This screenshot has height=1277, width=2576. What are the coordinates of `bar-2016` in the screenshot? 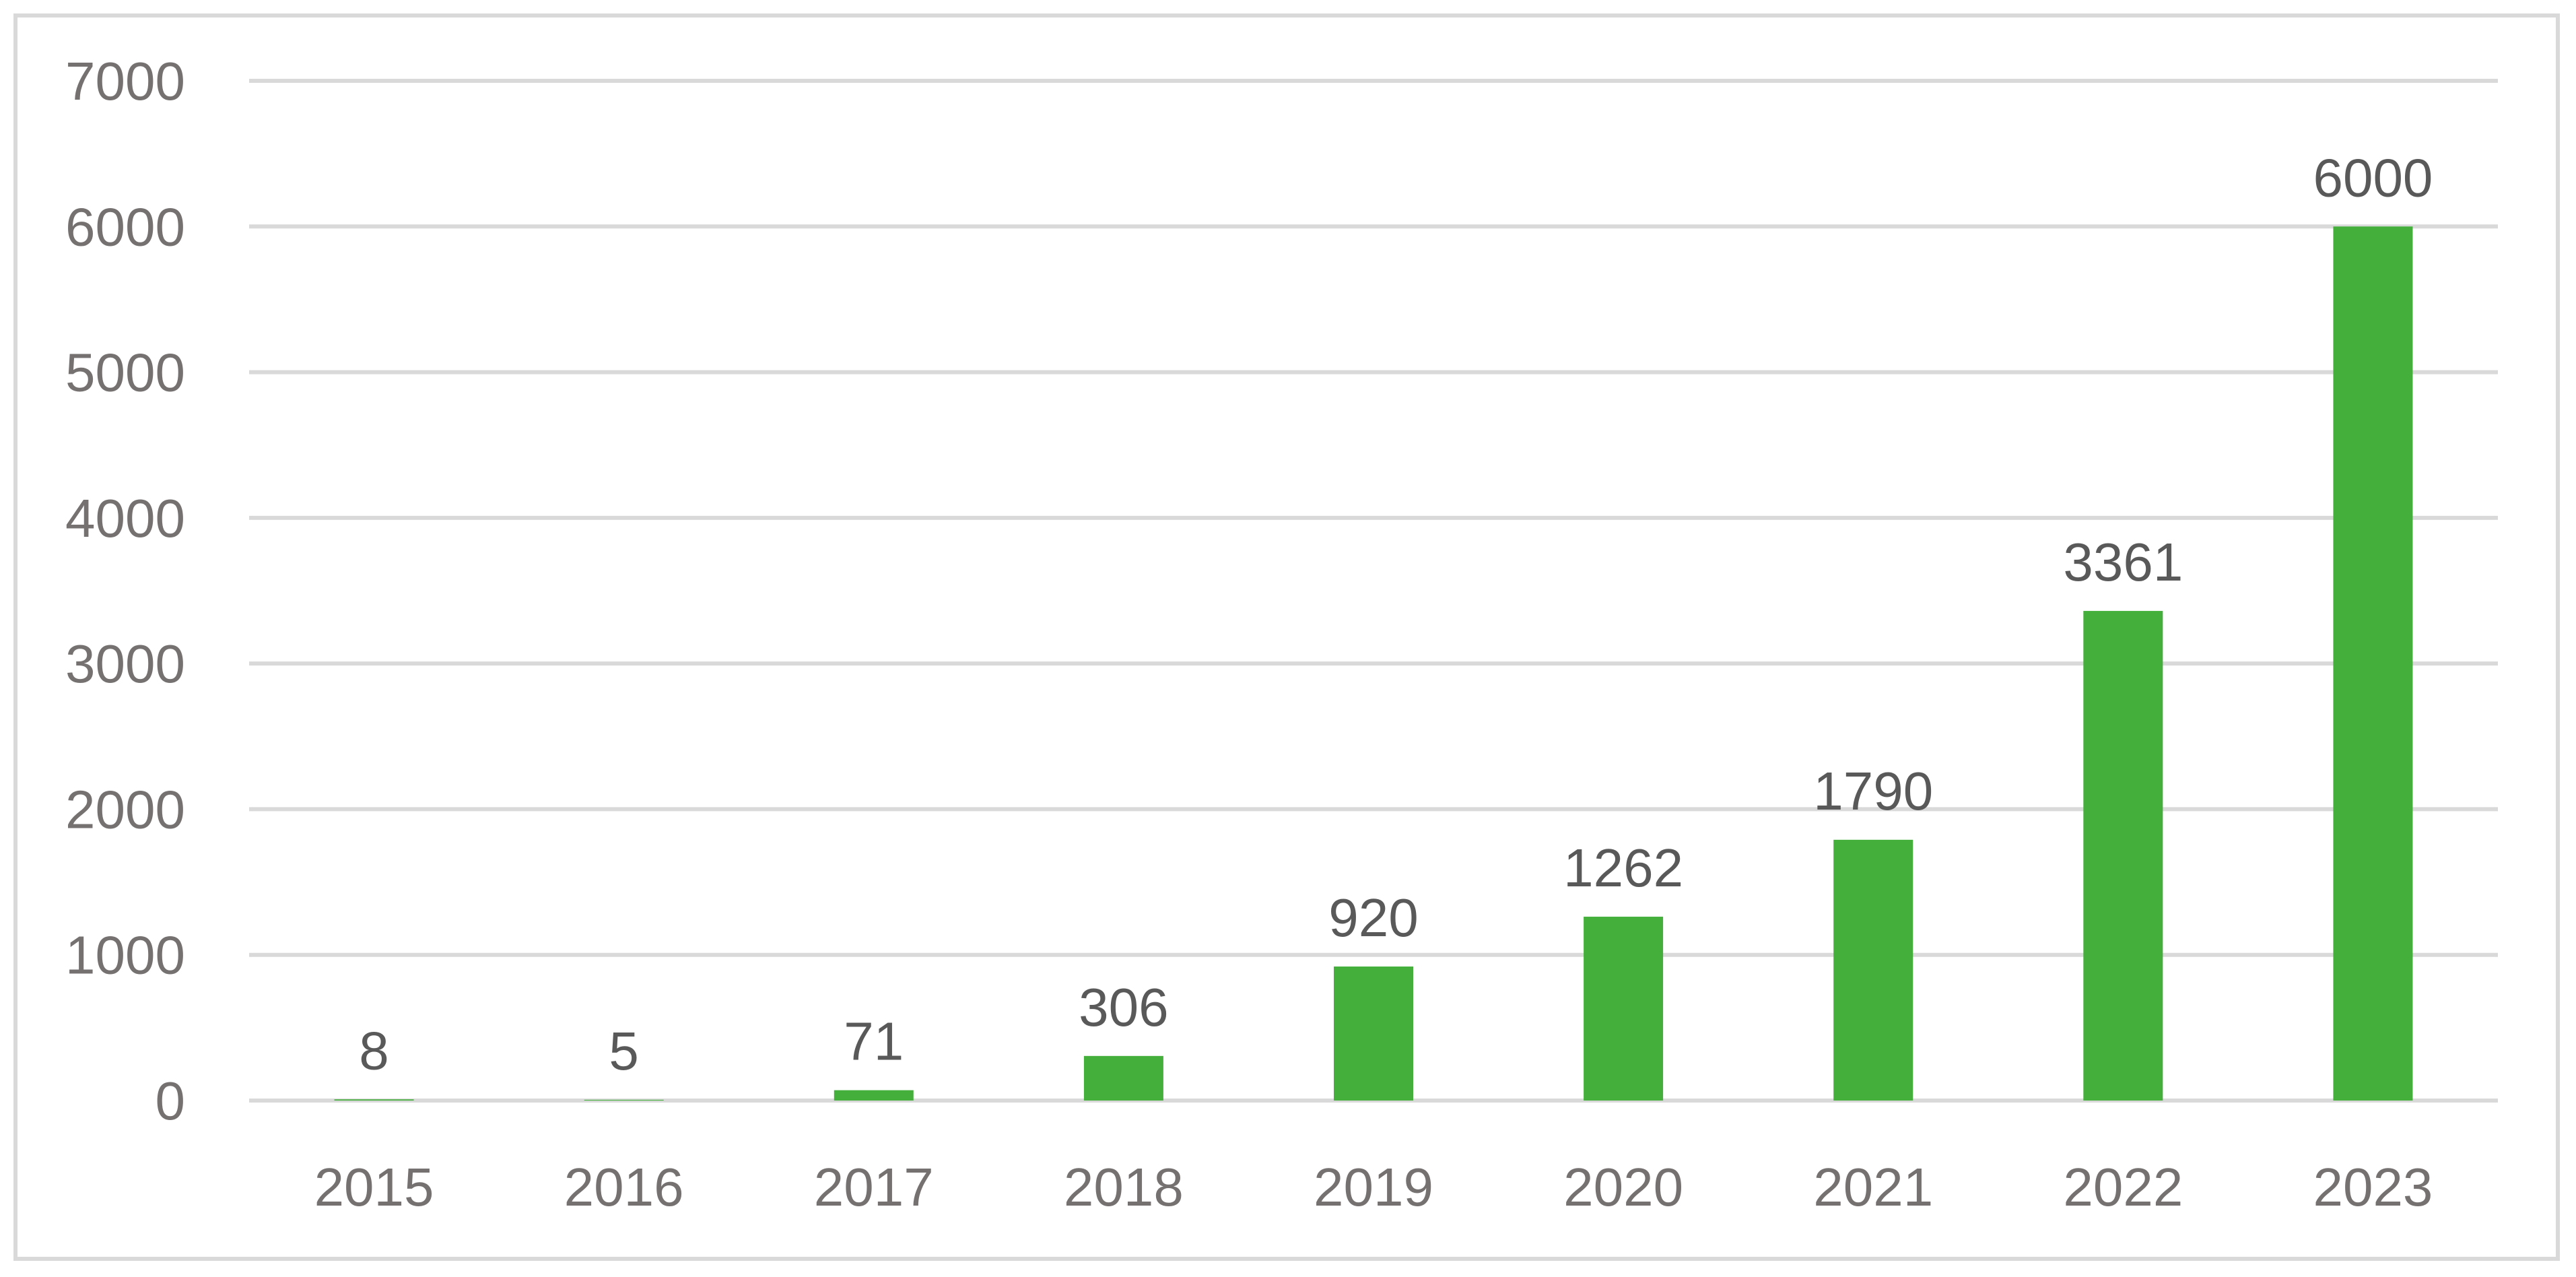 It's located at (624, 1100).